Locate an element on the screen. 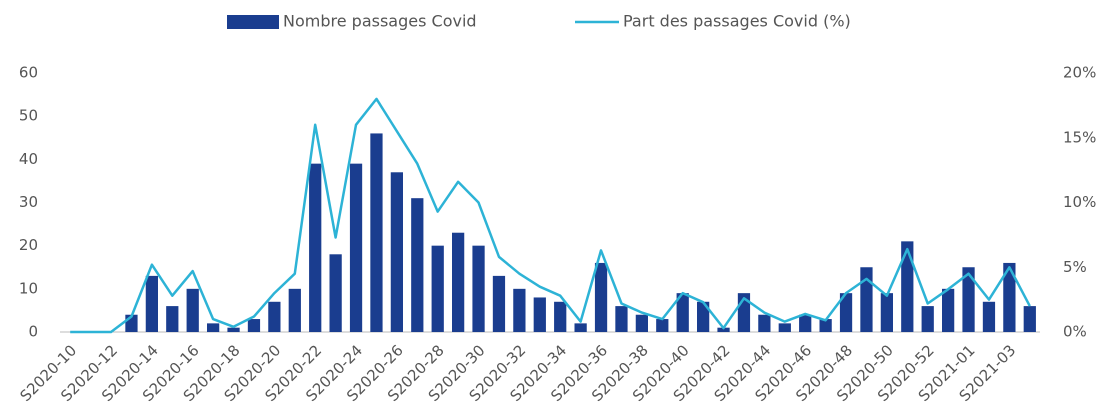 The width and height of the screenshot is (1105, 416). legend-label: Part des passages Covid (%) is located at coordinates (737, 21).